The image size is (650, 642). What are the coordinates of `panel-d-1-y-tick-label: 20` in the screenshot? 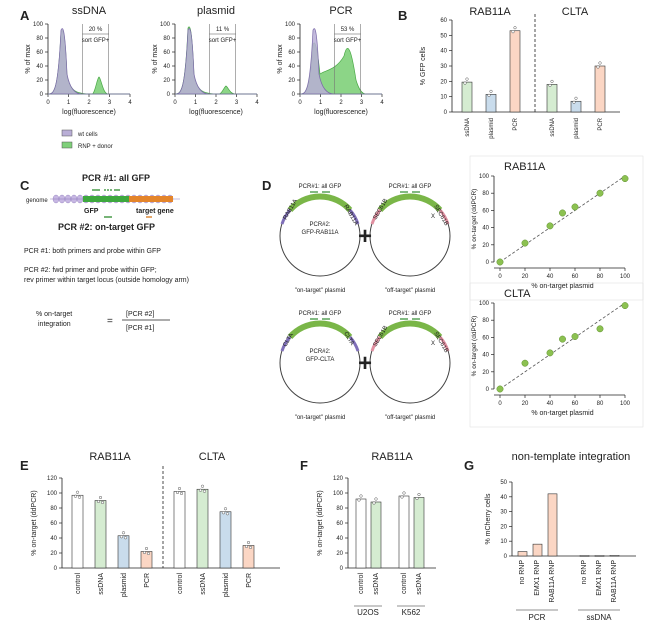 It's located at (485, 373).